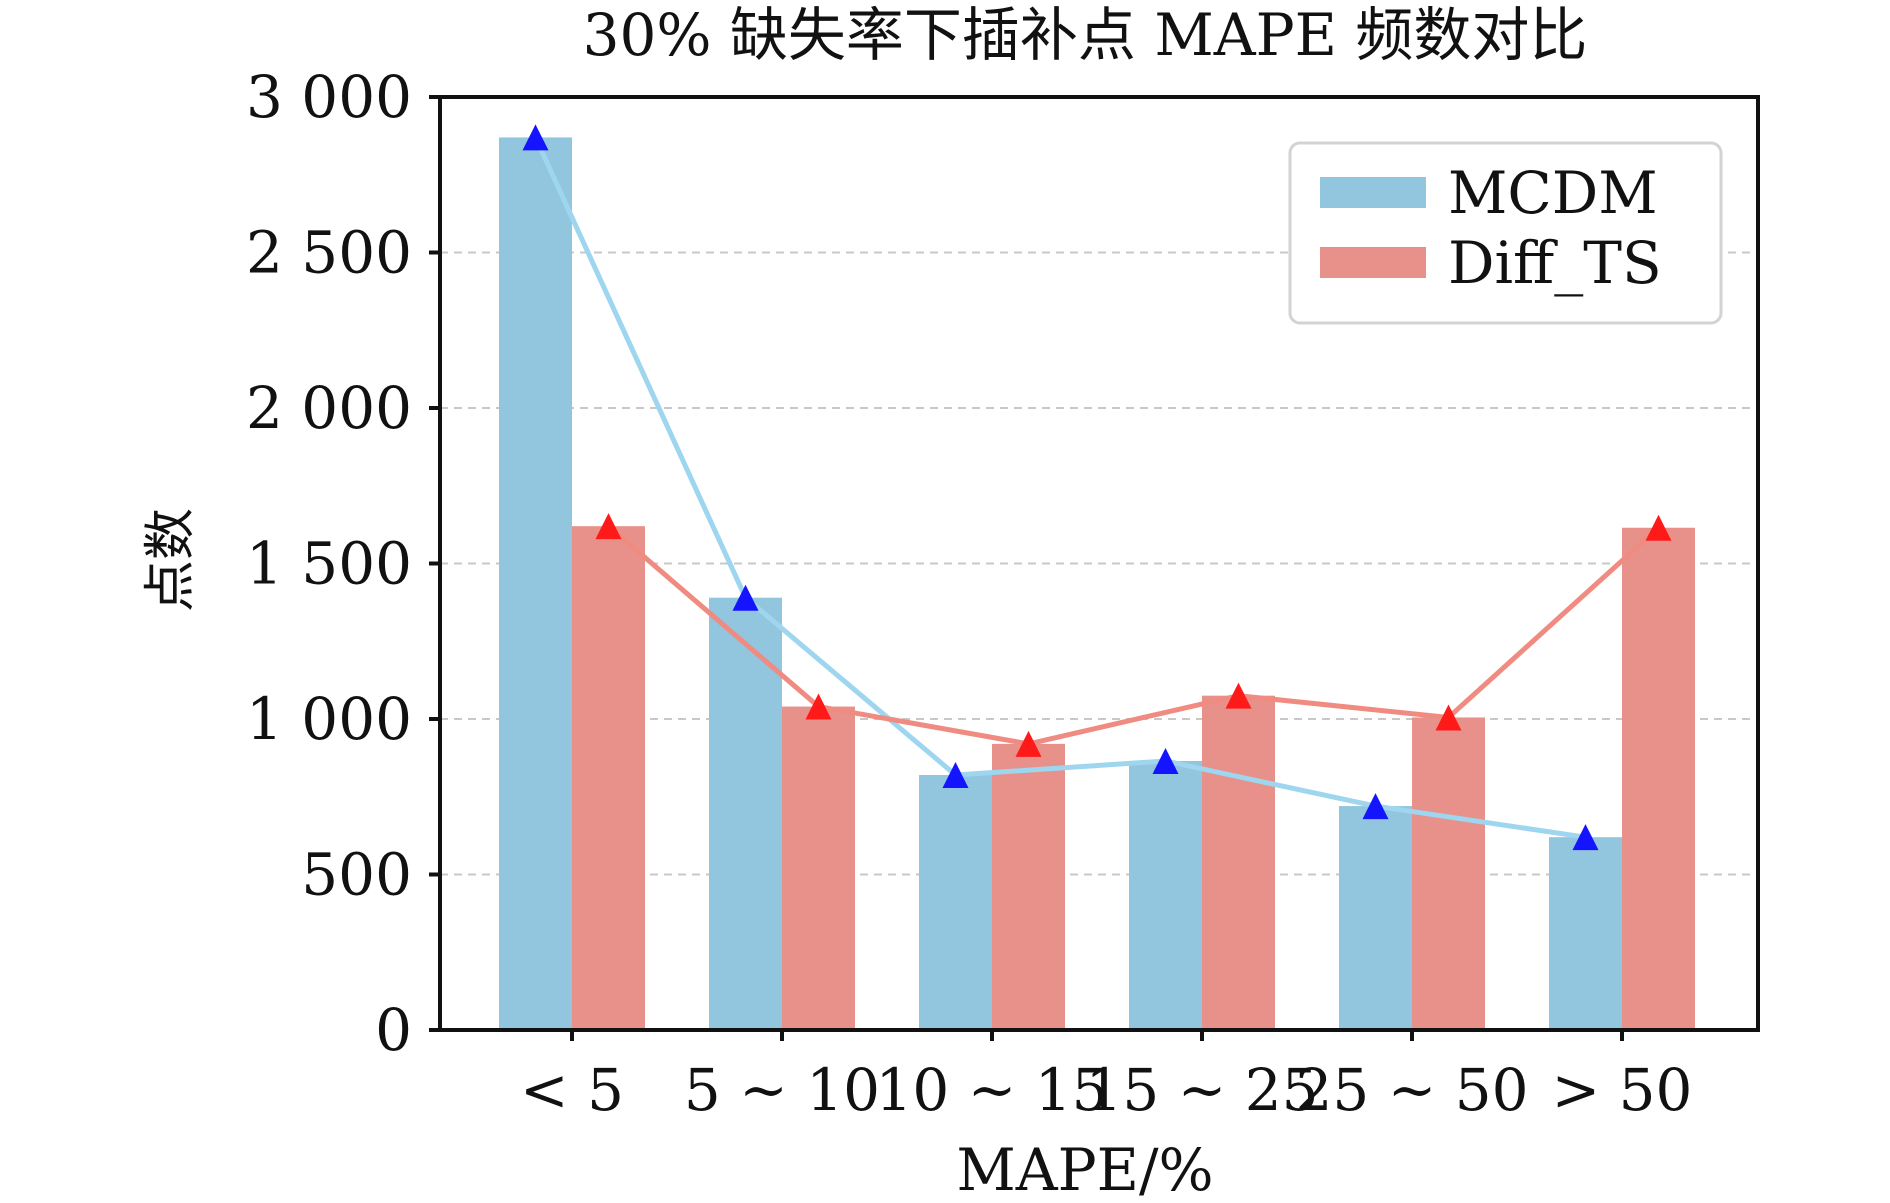 This screenshot has width=1890, height=1203. What do you see at coordinates (171, 560) in the screenshot?
I see `y-axis-label: 点数` at bounding box center [171, 560].